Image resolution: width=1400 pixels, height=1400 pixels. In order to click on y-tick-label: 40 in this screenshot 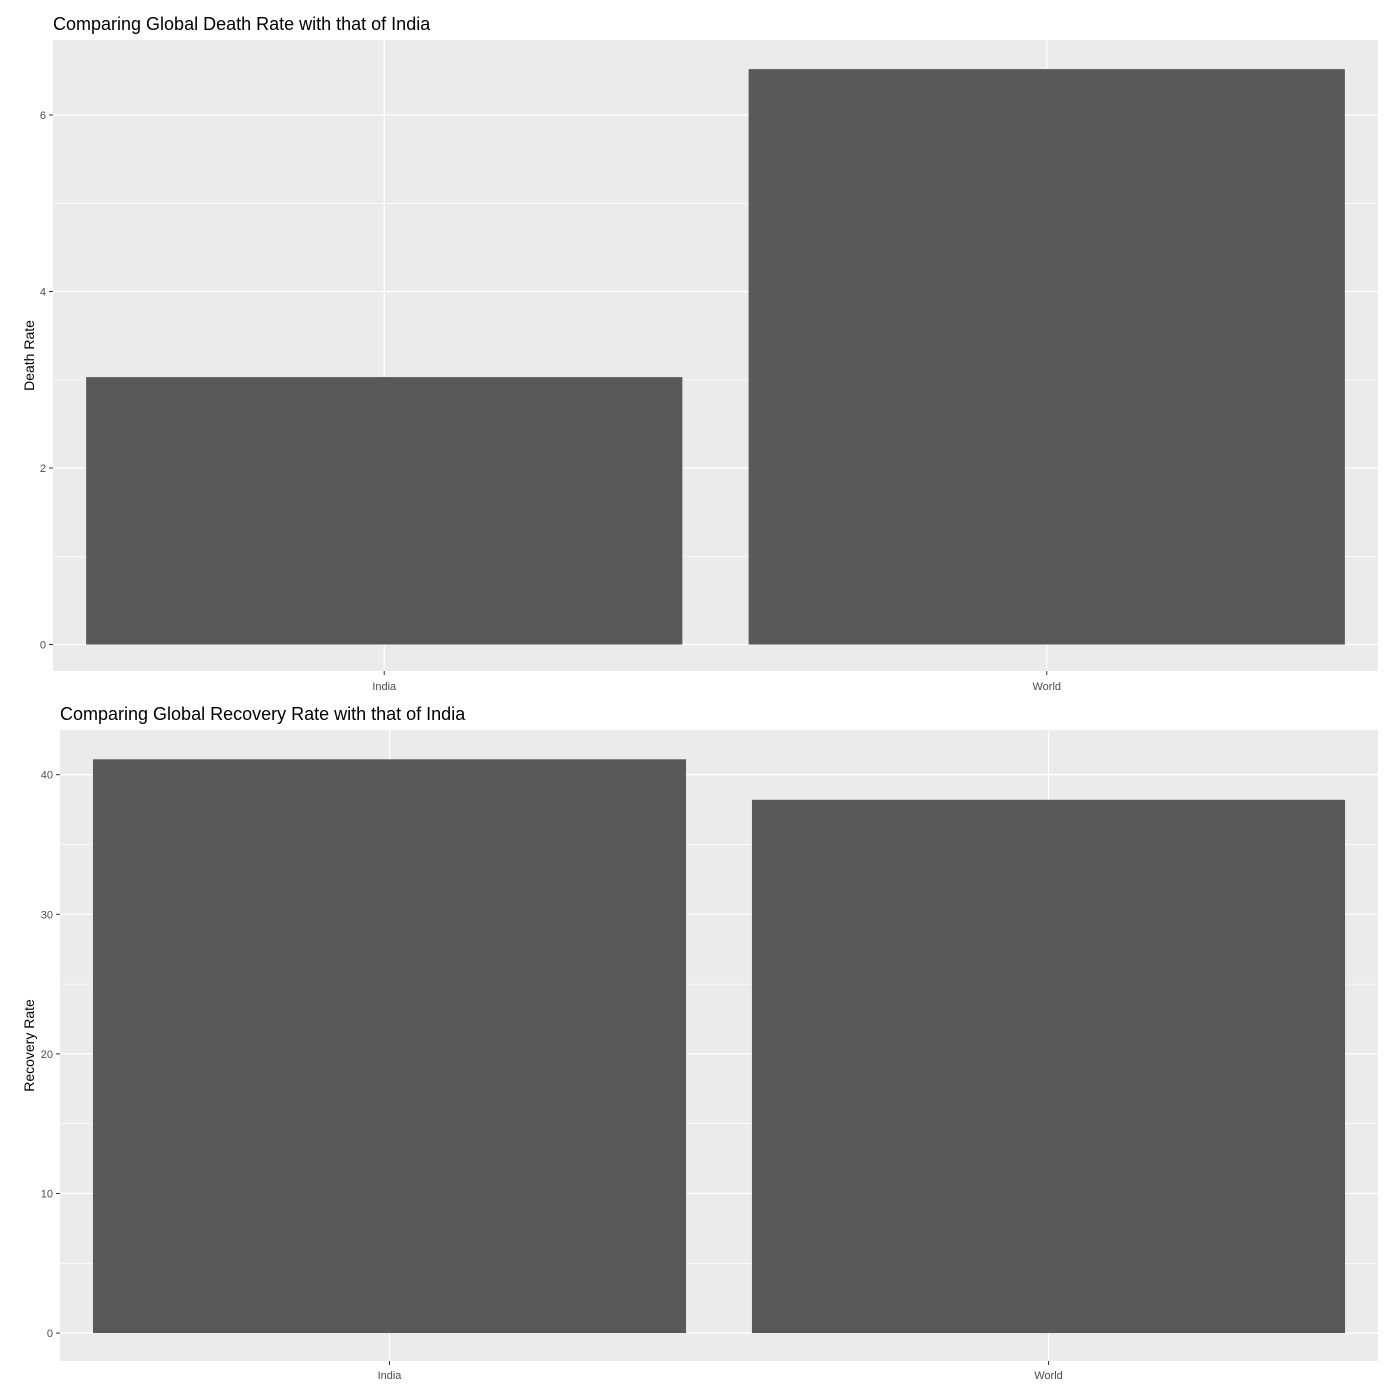, I will do `click(47, 776)`.